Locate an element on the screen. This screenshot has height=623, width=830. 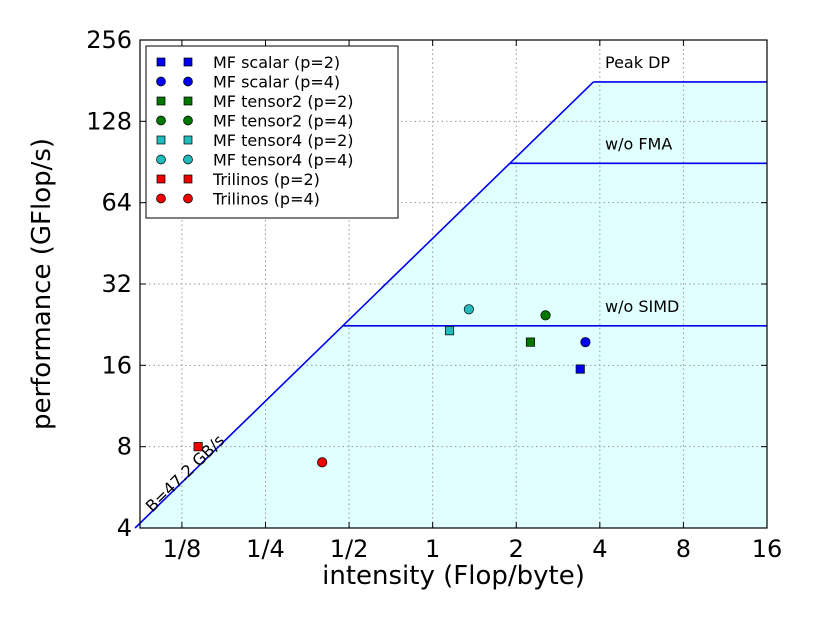
legend-entry-label: MF tensor2 (p=4) is located at coordinates (283, 121).